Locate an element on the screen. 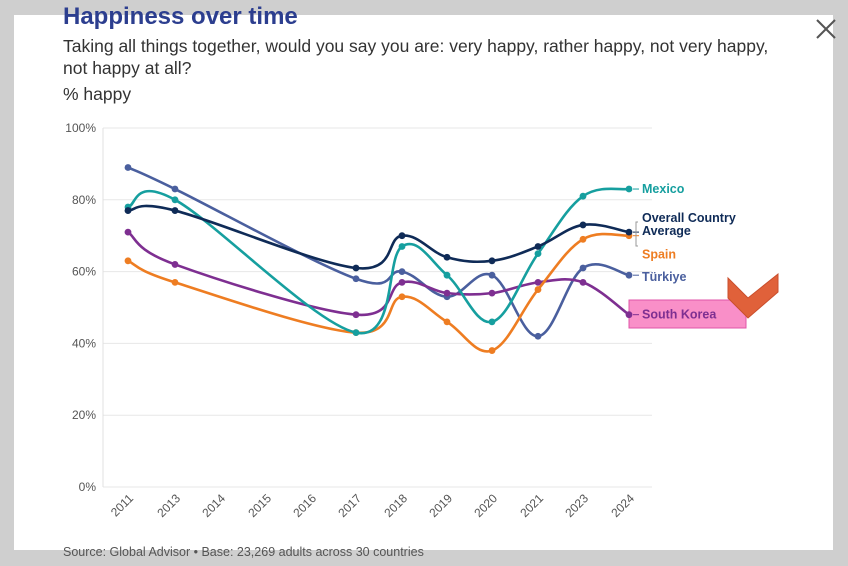 The width and height of the screenshot is (848, 566). close-icon is located at coordinates (826, 29).